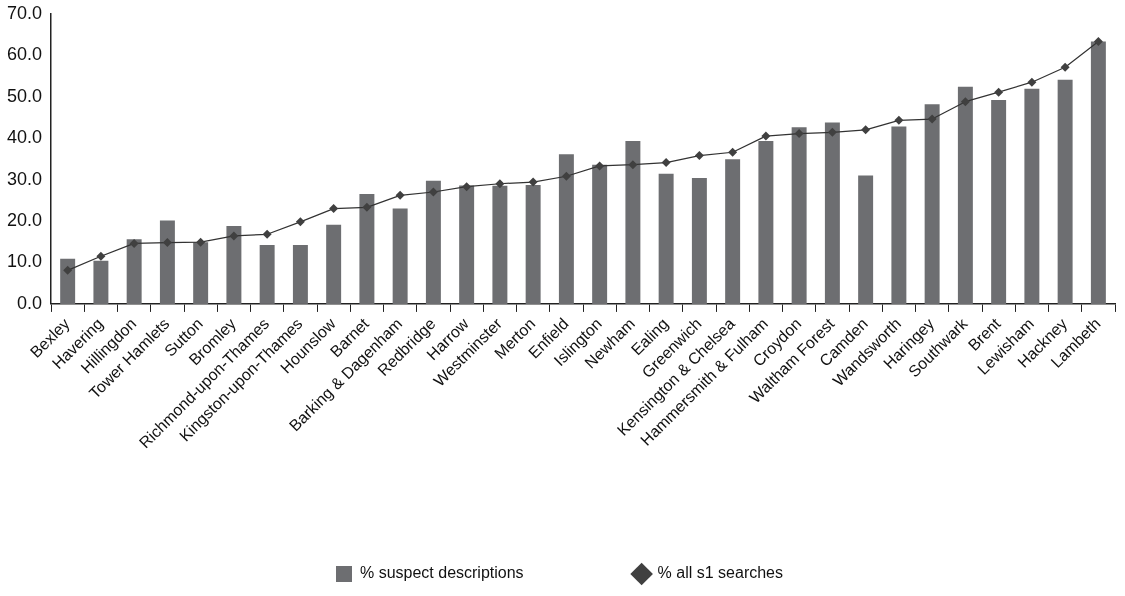 The image size is (1125, 596). What do you see at coordinates (24, 137) in the screenshot?
I see `y-tick-label: 40.0` at bounding box center [24, 137].